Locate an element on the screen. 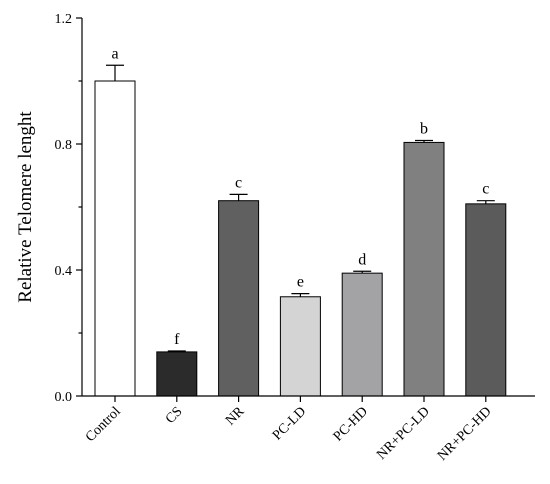 The width and height of the screenshot is (550, 484). category-label-2: NR is located at coordinates (235, 416).